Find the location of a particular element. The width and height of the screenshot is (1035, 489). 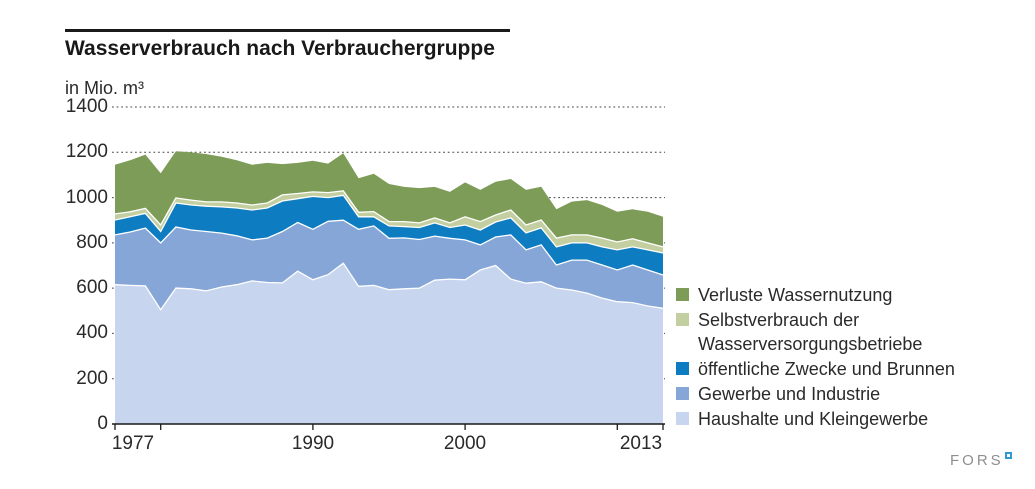

y-axis-tick-label: 1200 is located at coordinates (86, 151).